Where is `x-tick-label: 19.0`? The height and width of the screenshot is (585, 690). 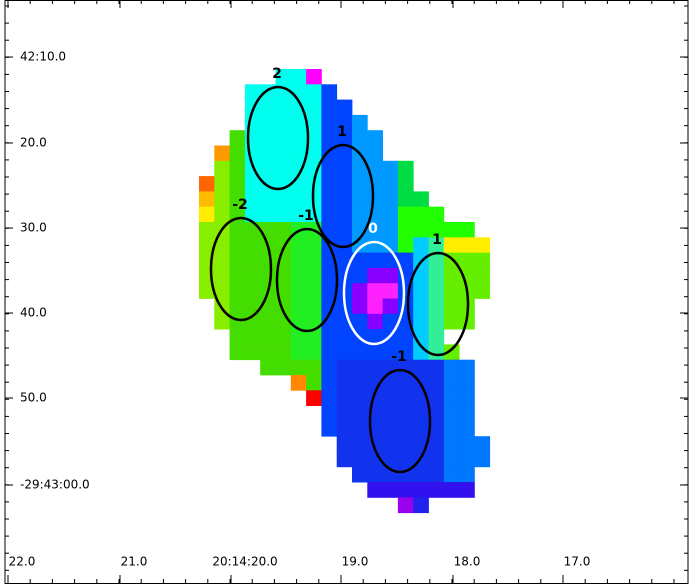 x-tick-label: 19.0 is located at coordinates (355, 562).